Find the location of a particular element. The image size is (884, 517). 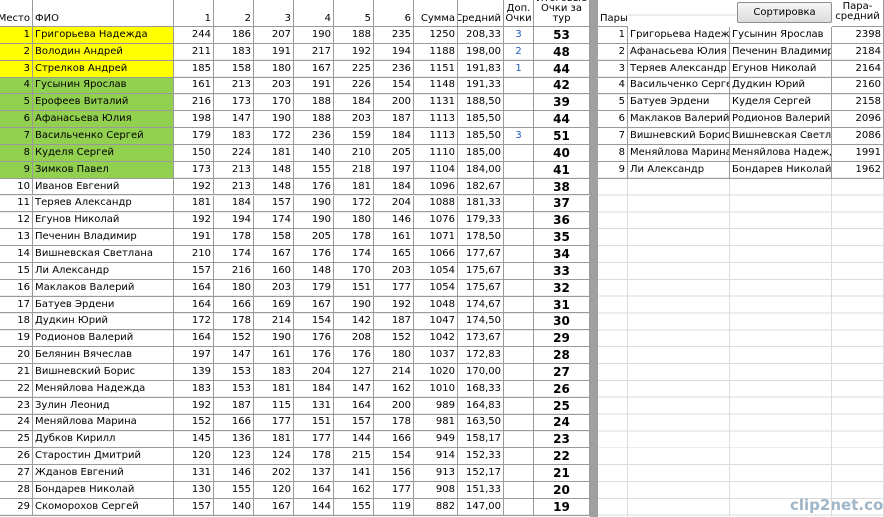

place: 8 is located at coordinates (16, 153).